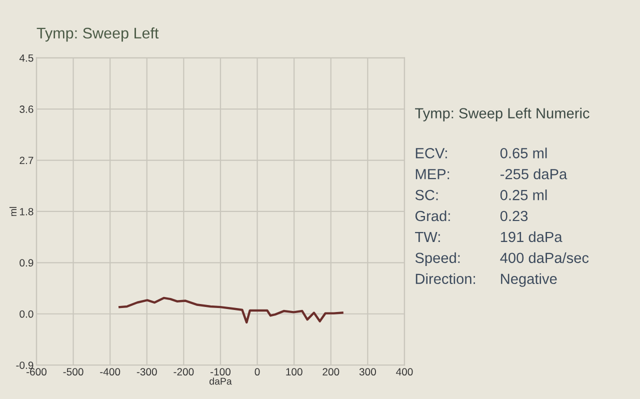  I want to click on text: TW:, so click(427, 237).